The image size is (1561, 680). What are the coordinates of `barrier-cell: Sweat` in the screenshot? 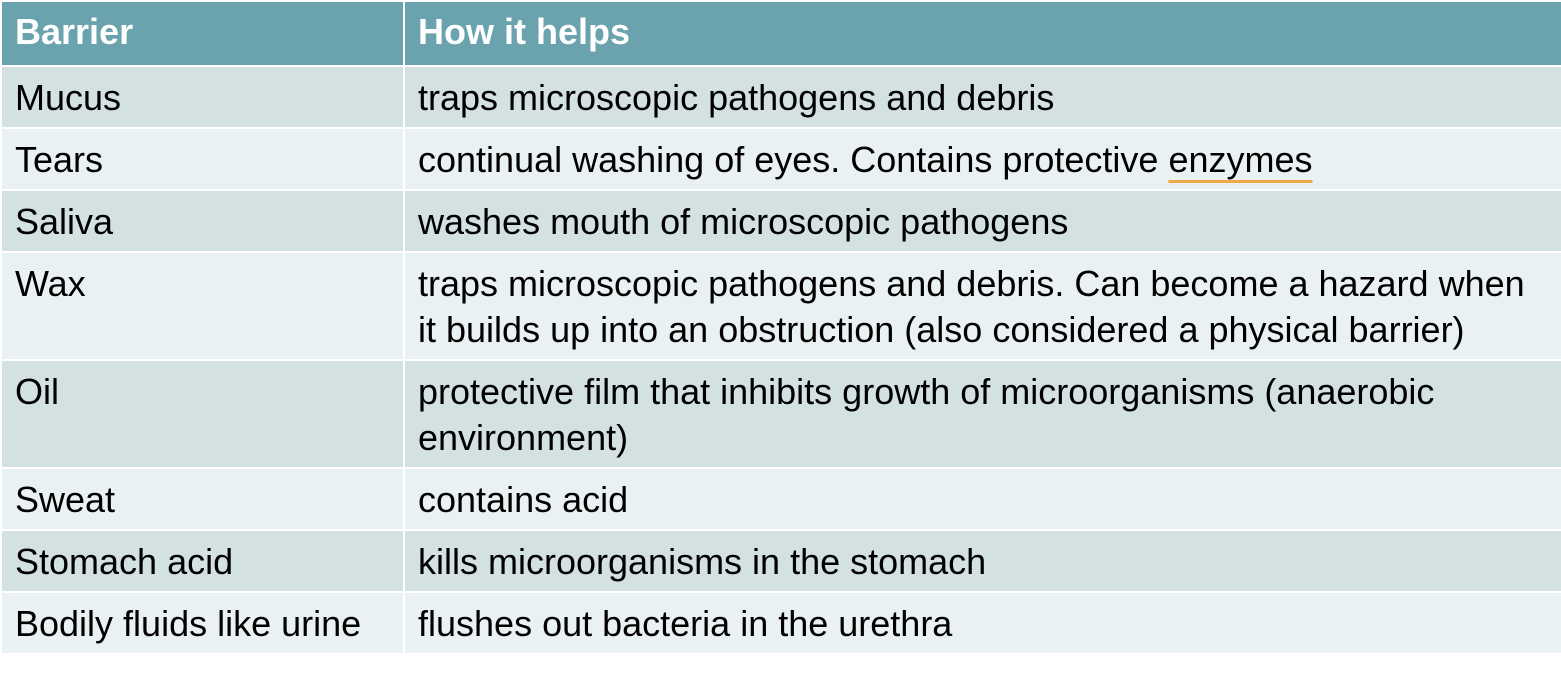 It's located at (202, 499).